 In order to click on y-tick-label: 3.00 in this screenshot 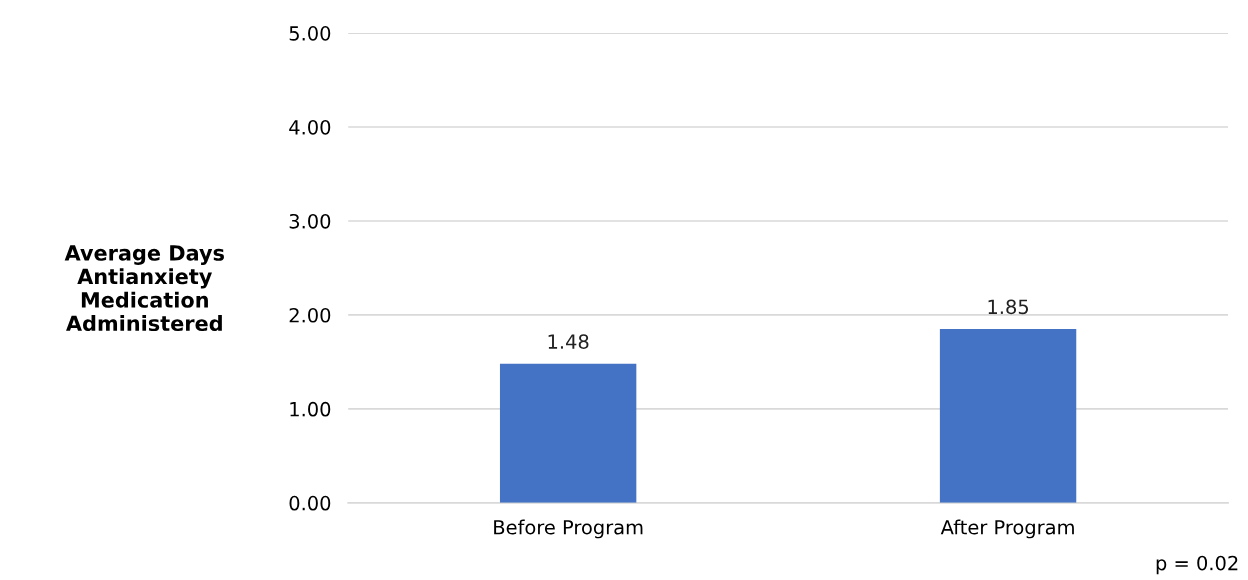, I will do `click(310, 221)`.